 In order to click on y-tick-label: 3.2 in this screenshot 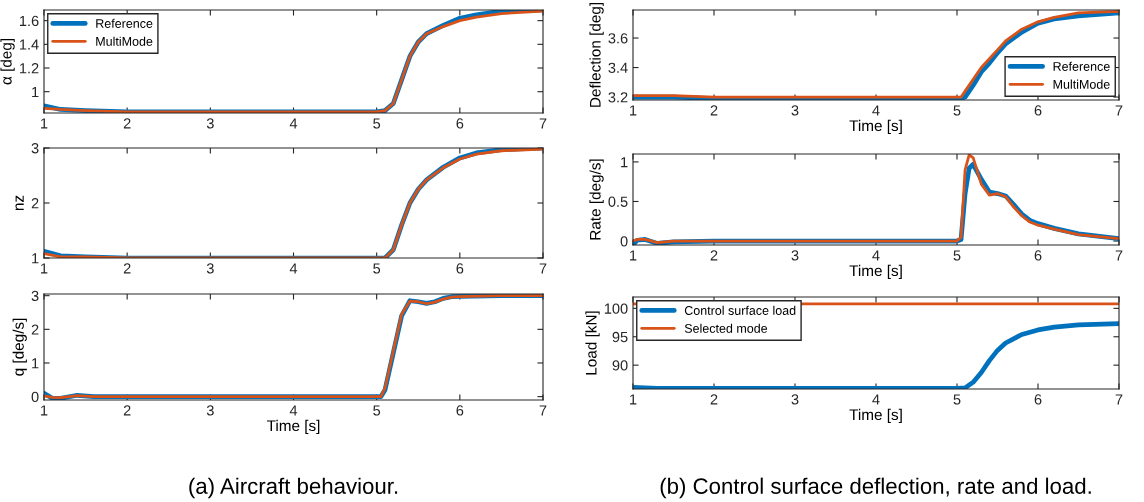, I will do `click(618, 97)`.